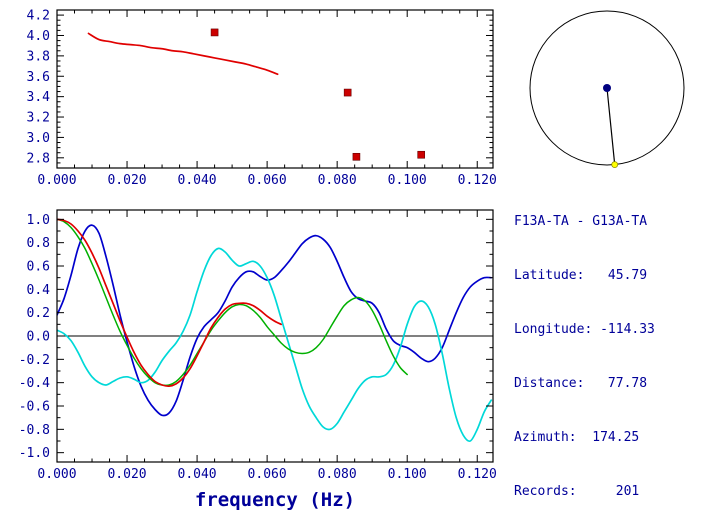 The height and width of the screenshot is (519, 702). Describe the element at coordinates (34, 453) in the screenshot. I see `svg-text: -1.0` at that location.